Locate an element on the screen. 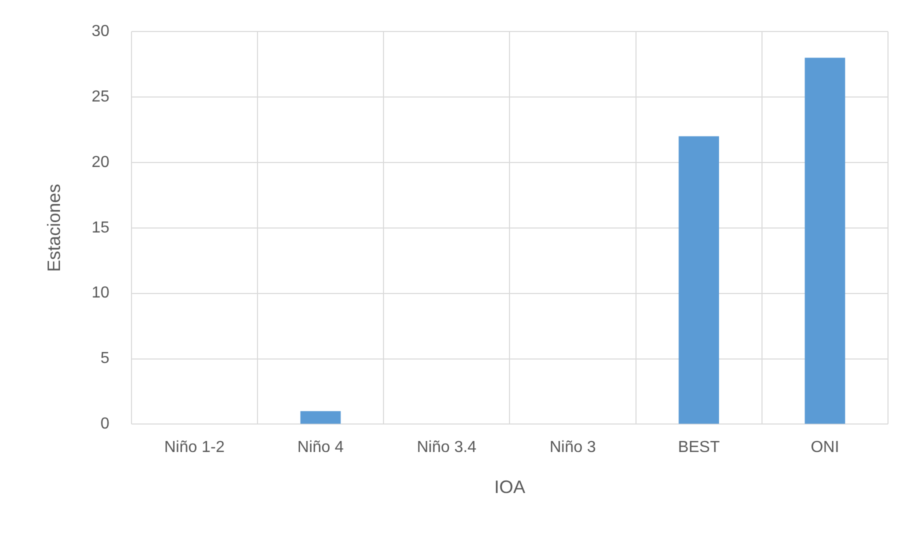 This screenshot has width=904, height=533. y-tick-label: 15 is located at coordinates (101, 227).